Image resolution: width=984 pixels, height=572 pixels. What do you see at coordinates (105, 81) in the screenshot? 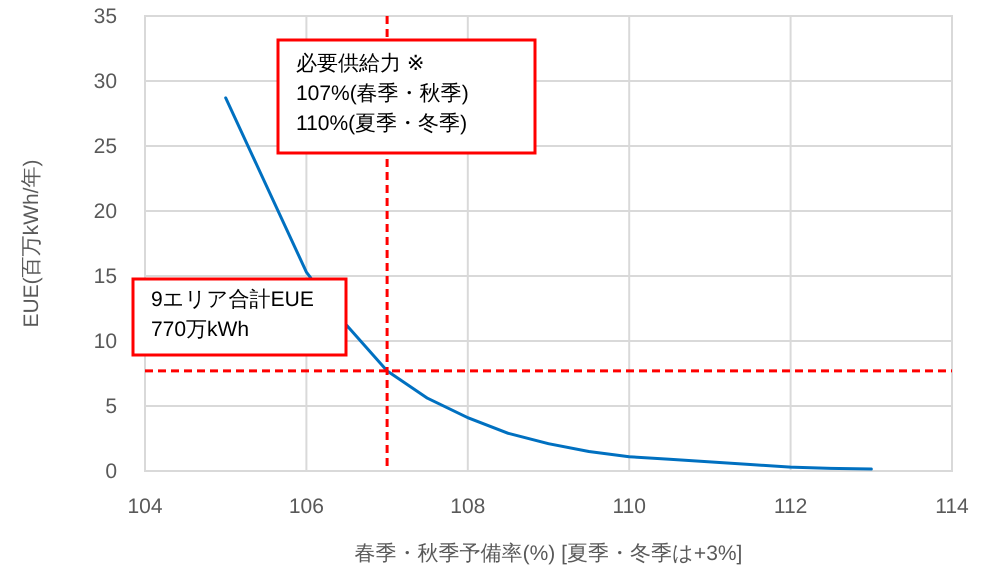
I see `y-tick-label: 30` at bounding box center [105, 81].